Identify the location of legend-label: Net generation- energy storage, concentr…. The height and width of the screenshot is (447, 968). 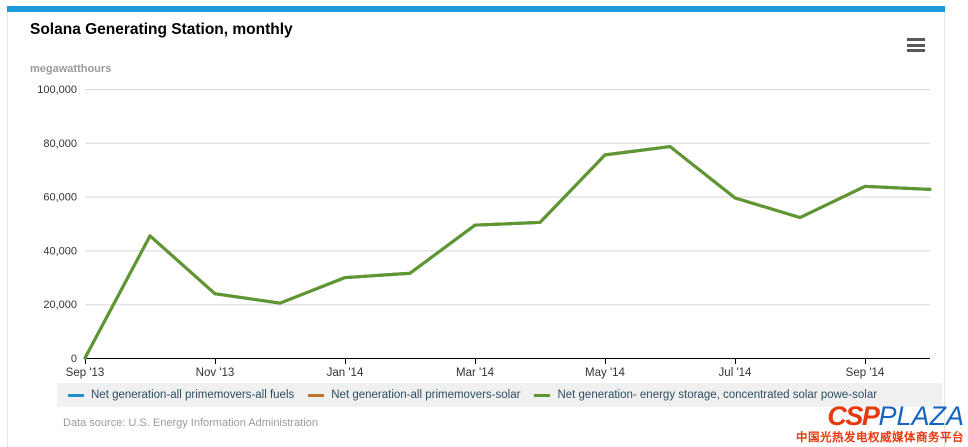
(717, 395).